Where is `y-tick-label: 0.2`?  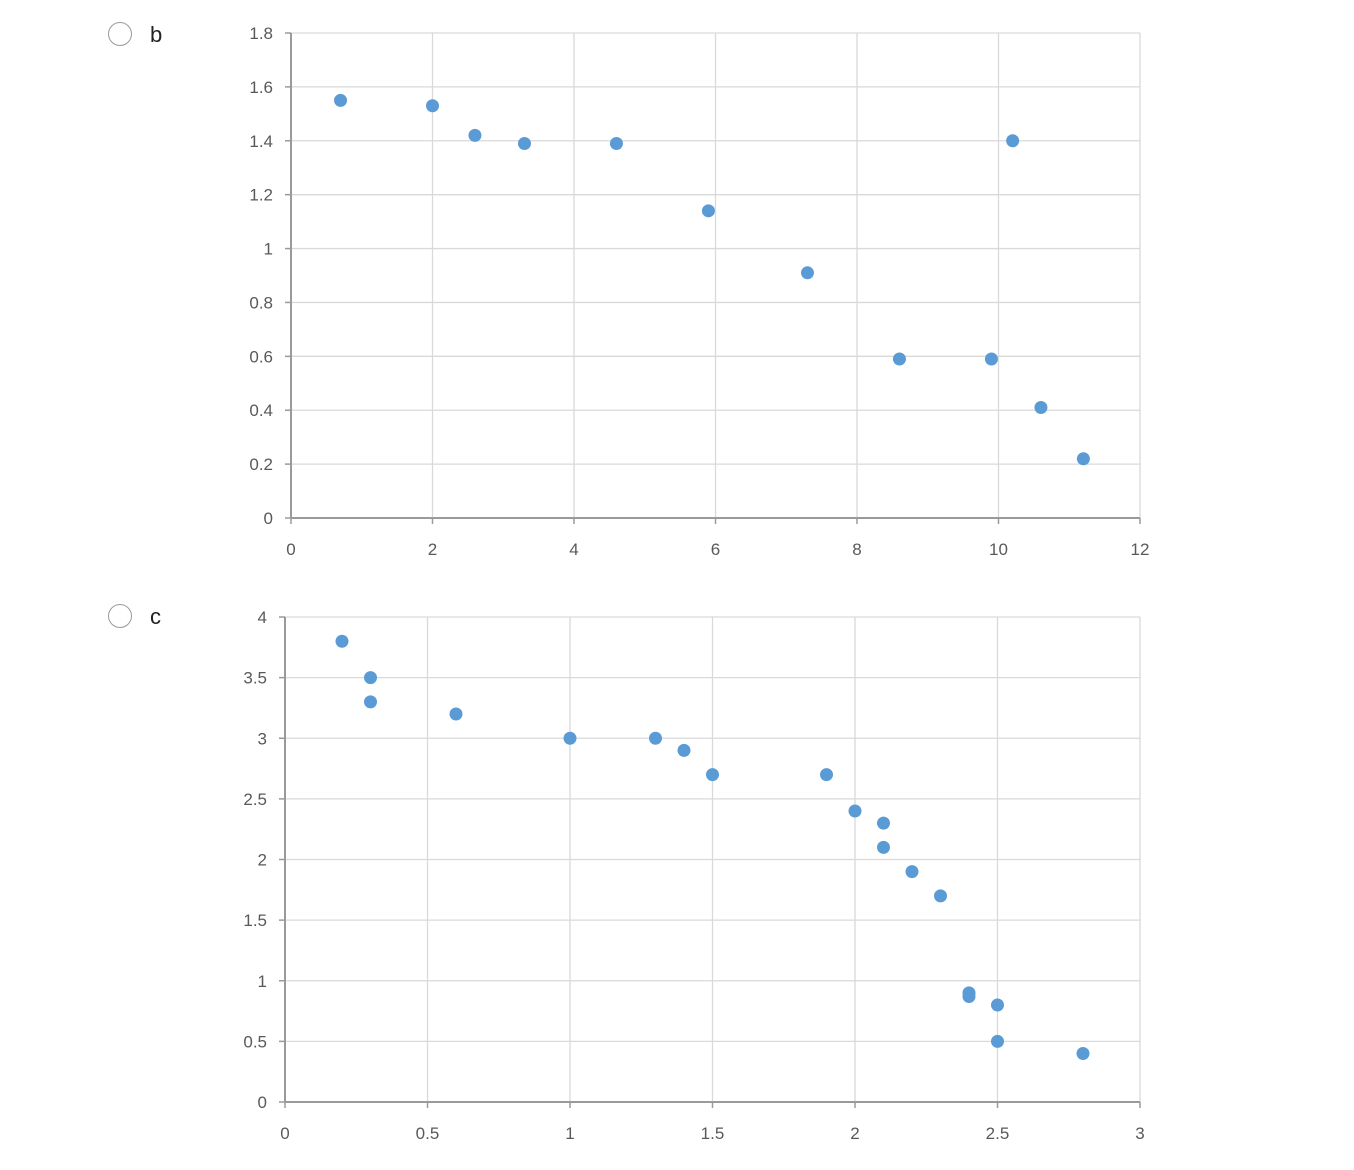 y-tick-label: 0.2 is located at coordinates (261, 464).